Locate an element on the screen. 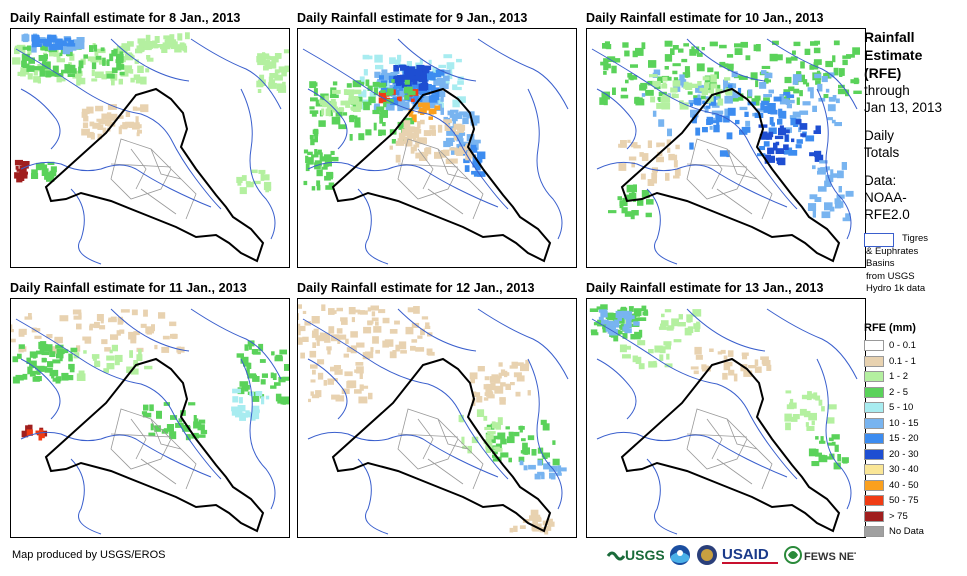  rainfall-map-9-jan is located at coordinates (437, 148).